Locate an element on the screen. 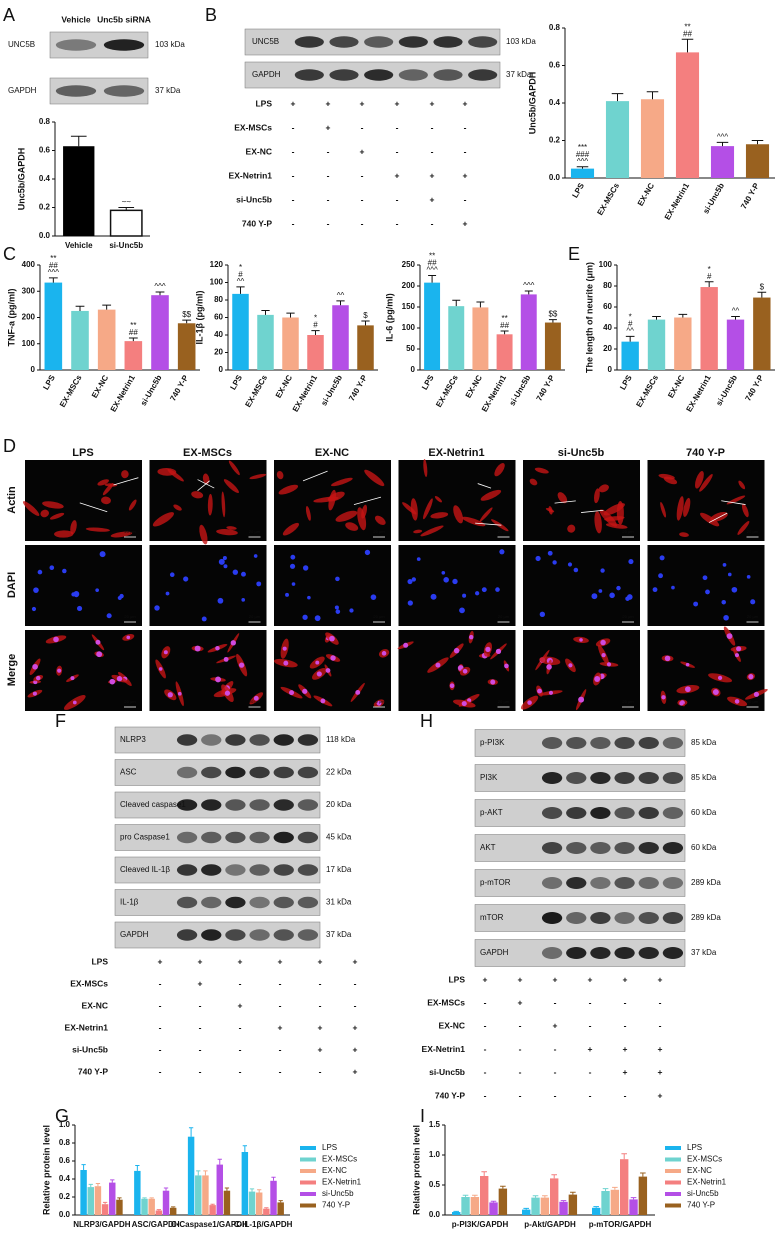 The width and height of the screenshot is (781, 1240). blot-size-label: 17 kDa is located at coordinates (339, 869).